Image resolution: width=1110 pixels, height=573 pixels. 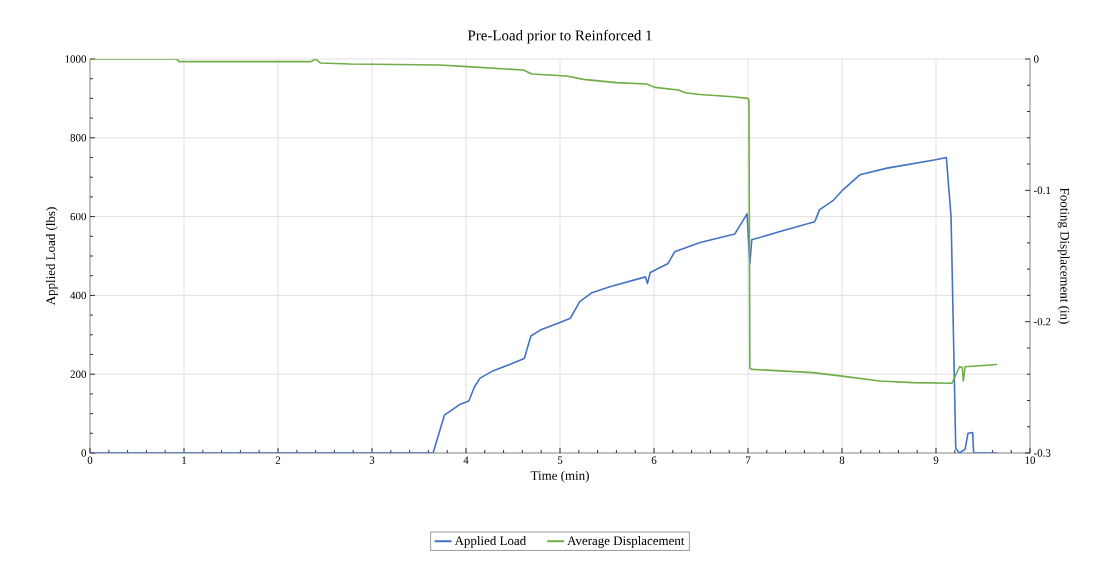 What do you see at coordinates (84, 453) in the screenshot?
I see `y-tick-label: 0` at bounding box center [84, 453].